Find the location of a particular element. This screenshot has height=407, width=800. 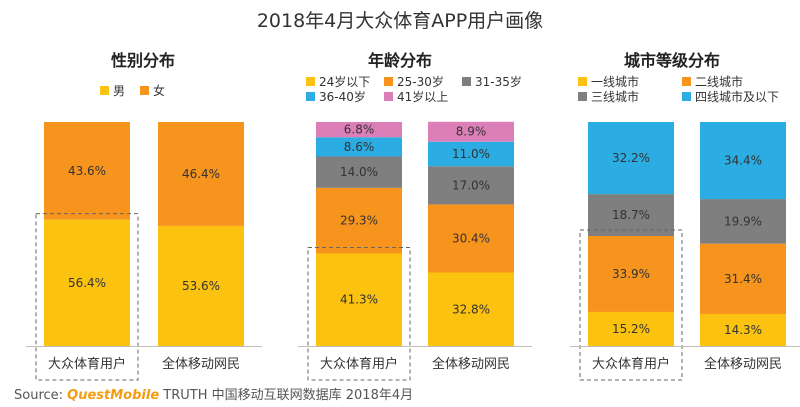

data-label-2-0-3: 32.2% is located at coordinates (631, 158).